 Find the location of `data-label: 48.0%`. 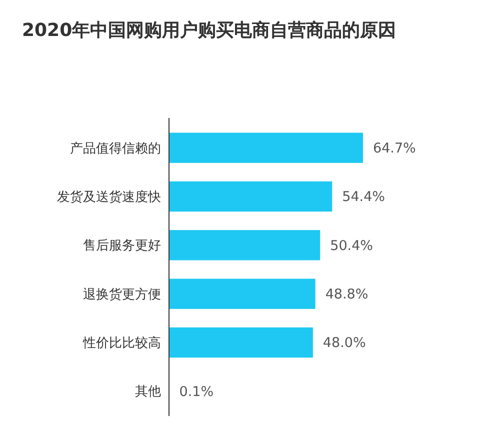

data-label: 48.0% is located at coordinates (344, 343).